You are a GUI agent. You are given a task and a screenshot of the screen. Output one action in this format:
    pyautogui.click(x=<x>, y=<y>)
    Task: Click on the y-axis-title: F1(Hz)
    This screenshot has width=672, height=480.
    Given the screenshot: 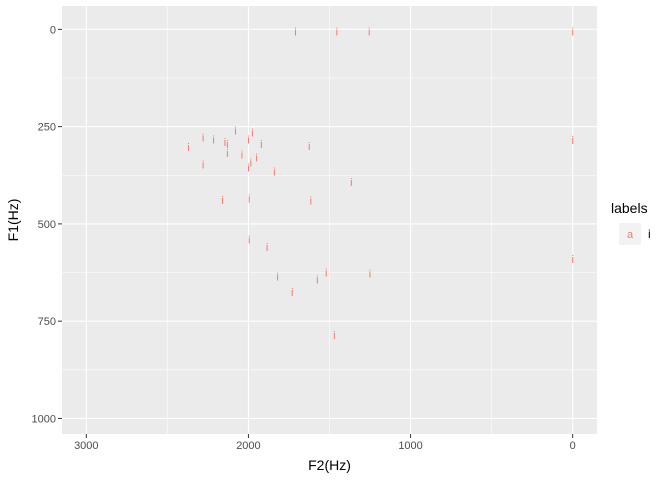 What is the action you would take?
    pyautogui.click(x=13, y=220)
    